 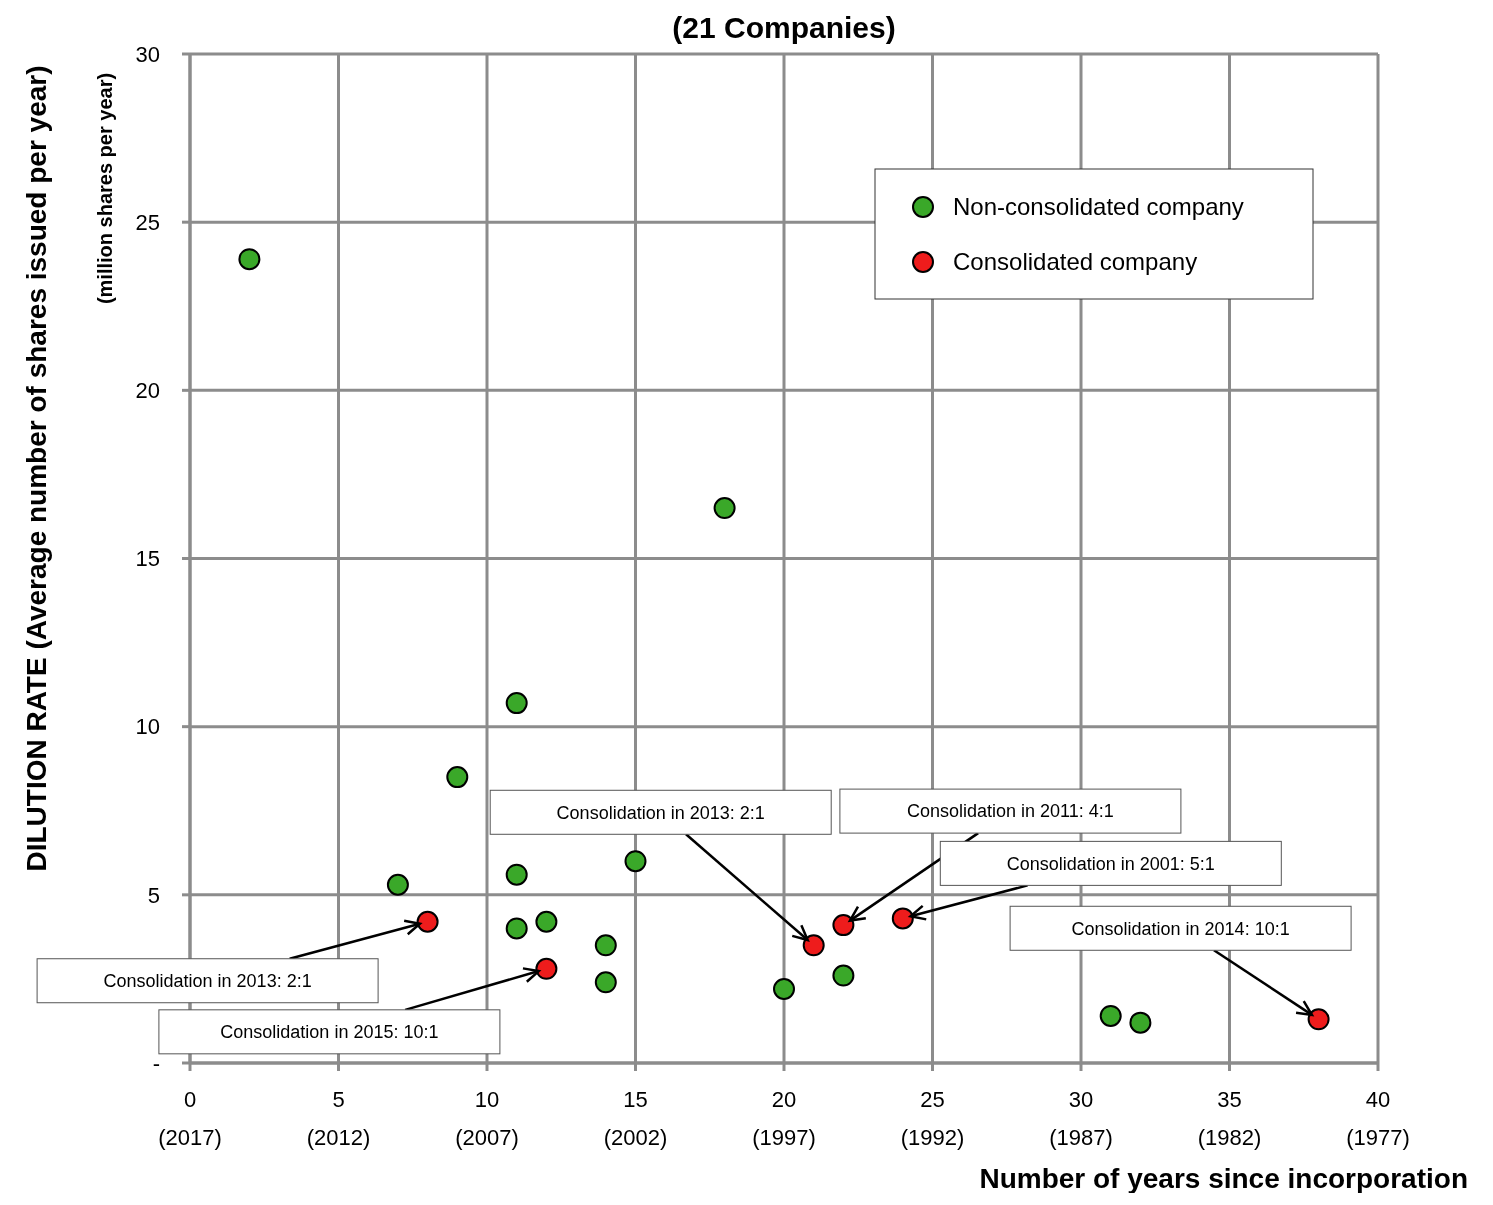 What do you see at coordinates (1180, 928) in the screenshot?
I see `annotation: Consolidation in 2014: 10:1` at bounding box center [1180, 928].